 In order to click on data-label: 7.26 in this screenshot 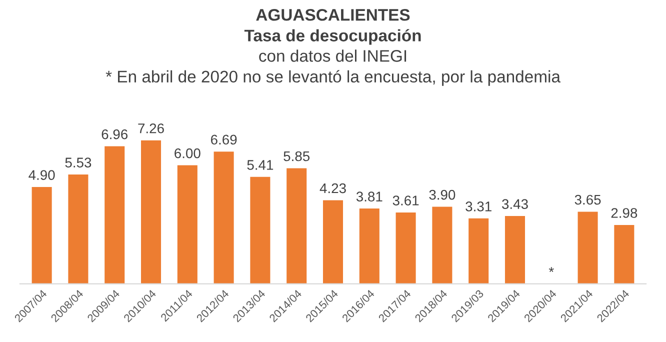, I will do `click(151, 128)`.